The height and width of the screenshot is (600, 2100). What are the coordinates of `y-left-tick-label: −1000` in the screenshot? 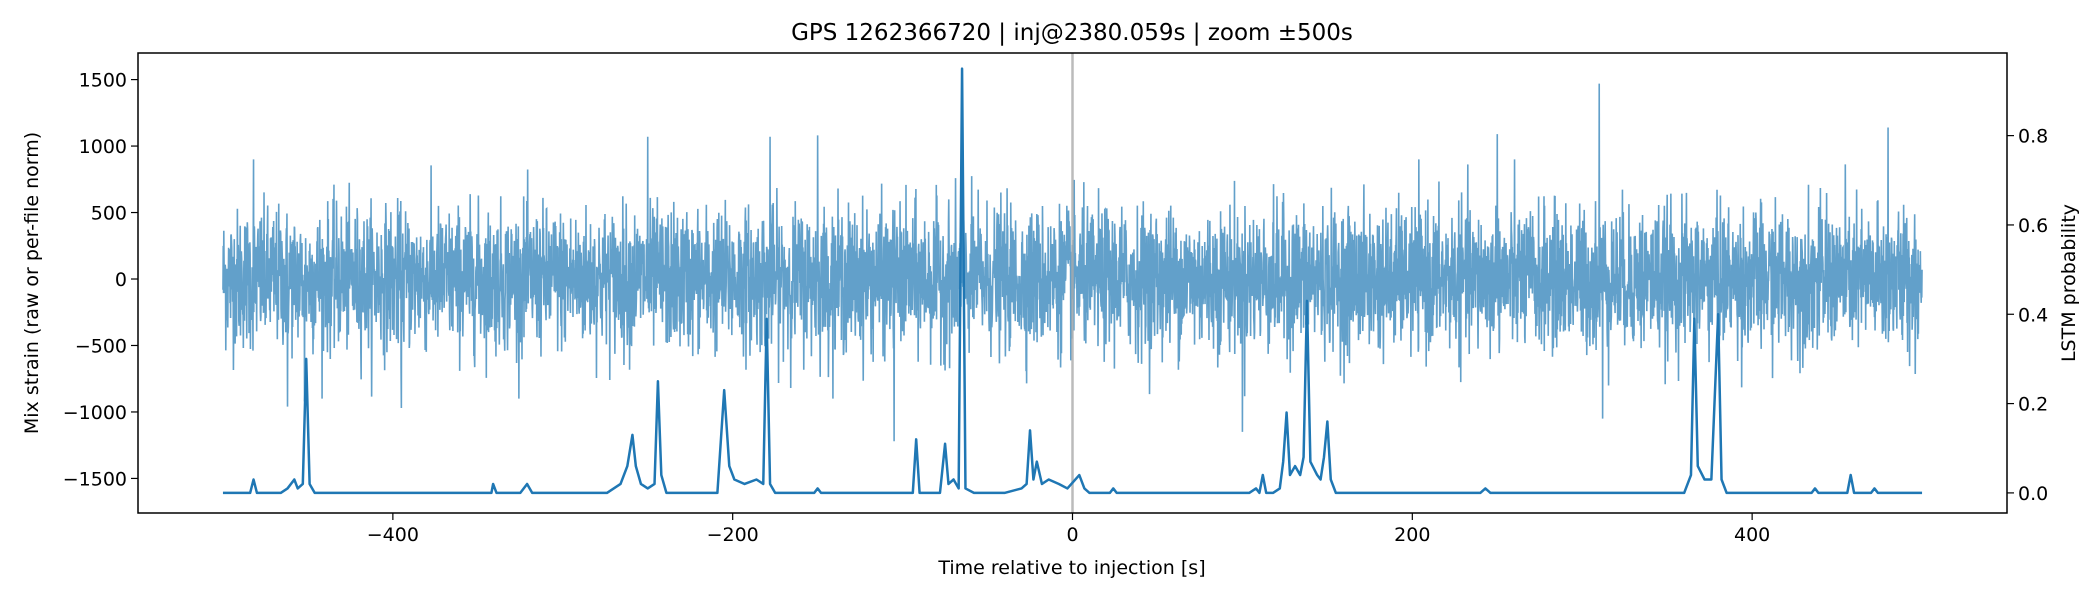 It's located at (95, 413).